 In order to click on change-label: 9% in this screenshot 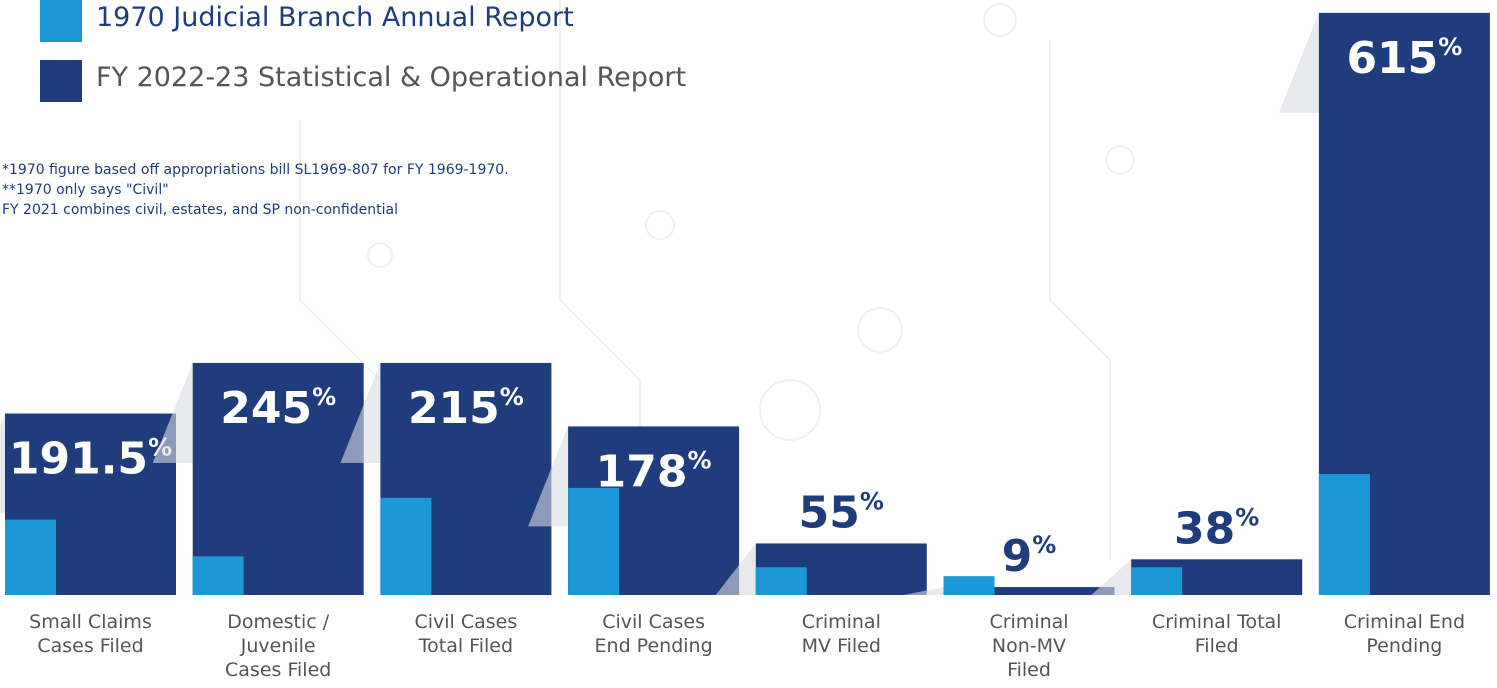, I will do `click(1029, 556)`.